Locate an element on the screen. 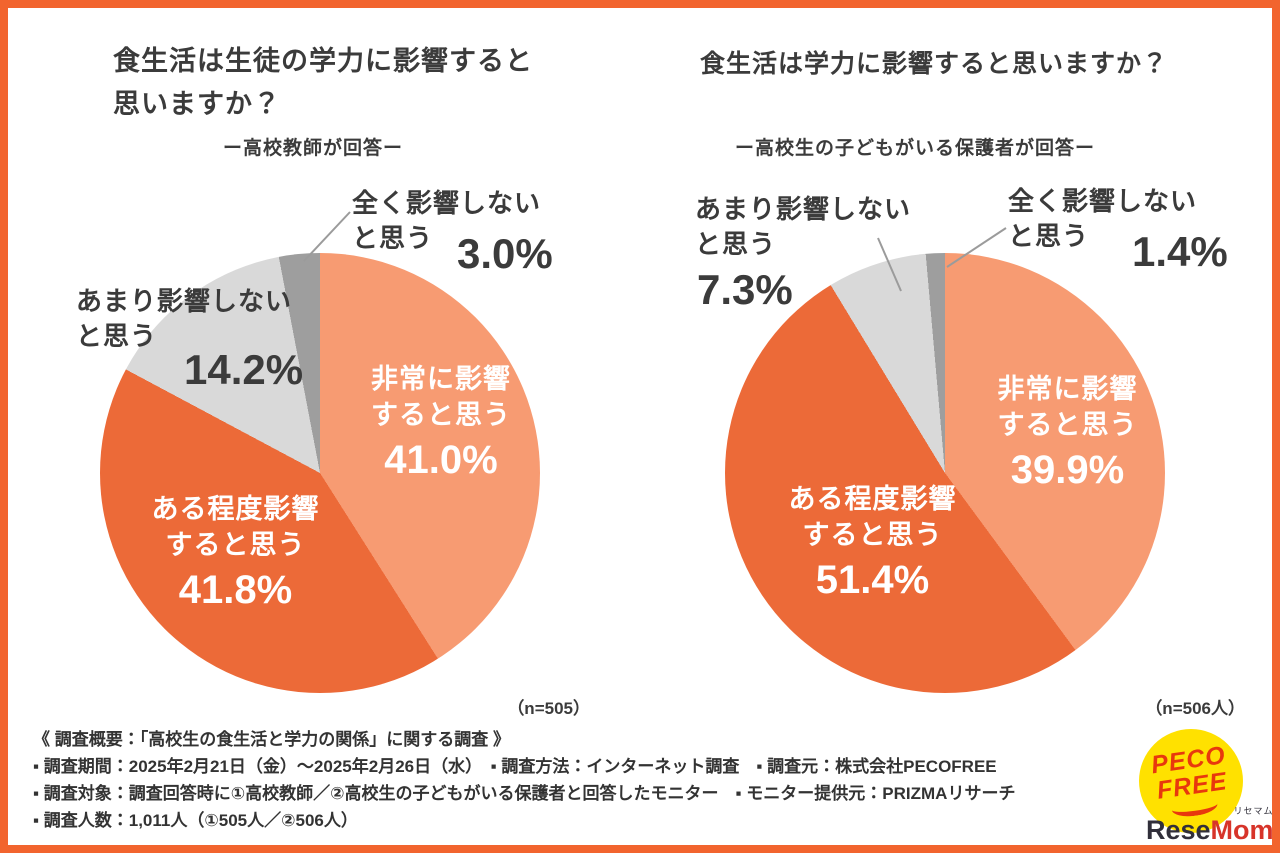  label-somewhat-parents: ある程度影響 すると思う 51.4% is located at coordinates (872, 542).